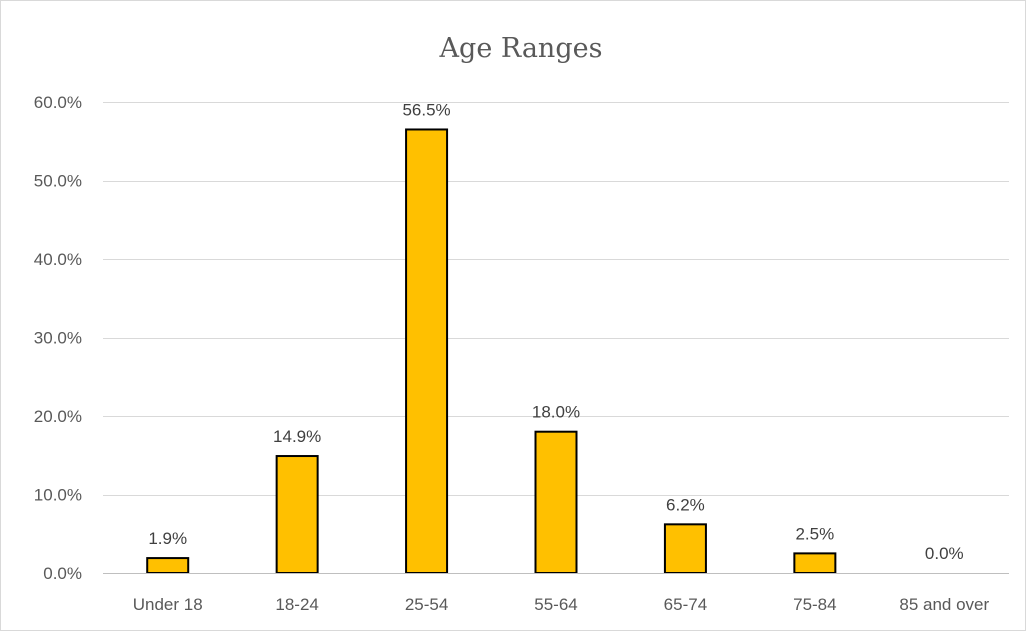 The image size is (1026, 631). Describe the element at coordinates (556, 412) in the screenshot. I see `data-label: 18.0%` at that location.